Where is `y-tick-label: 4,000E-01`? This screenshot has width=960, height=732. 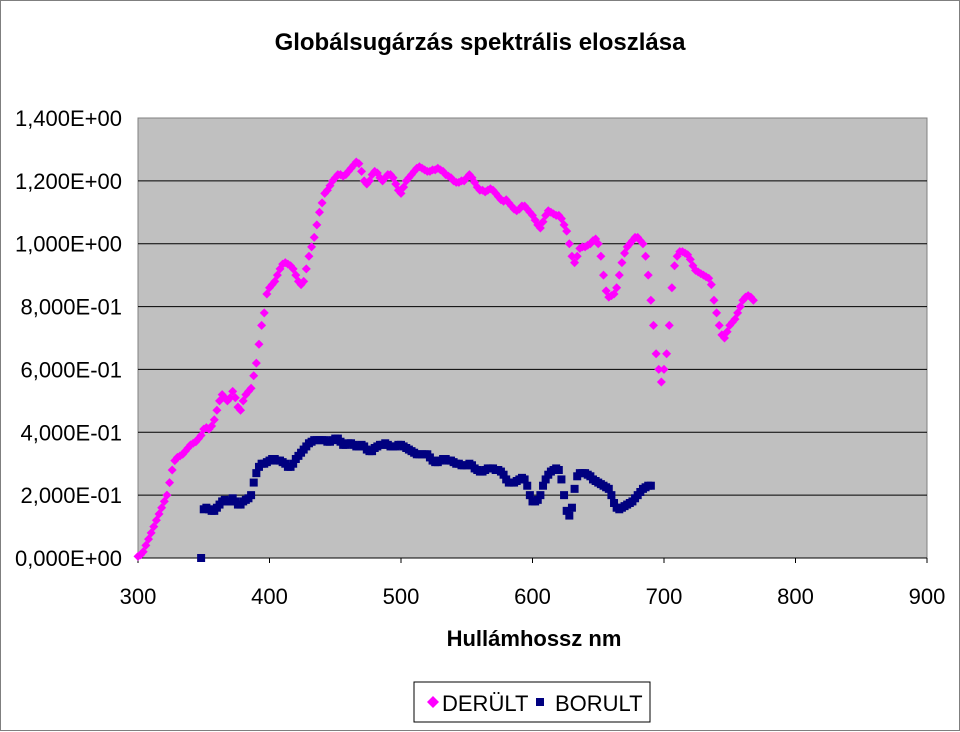 y-tick-label: 4,000E-01 is located at coordinates (71, 432).